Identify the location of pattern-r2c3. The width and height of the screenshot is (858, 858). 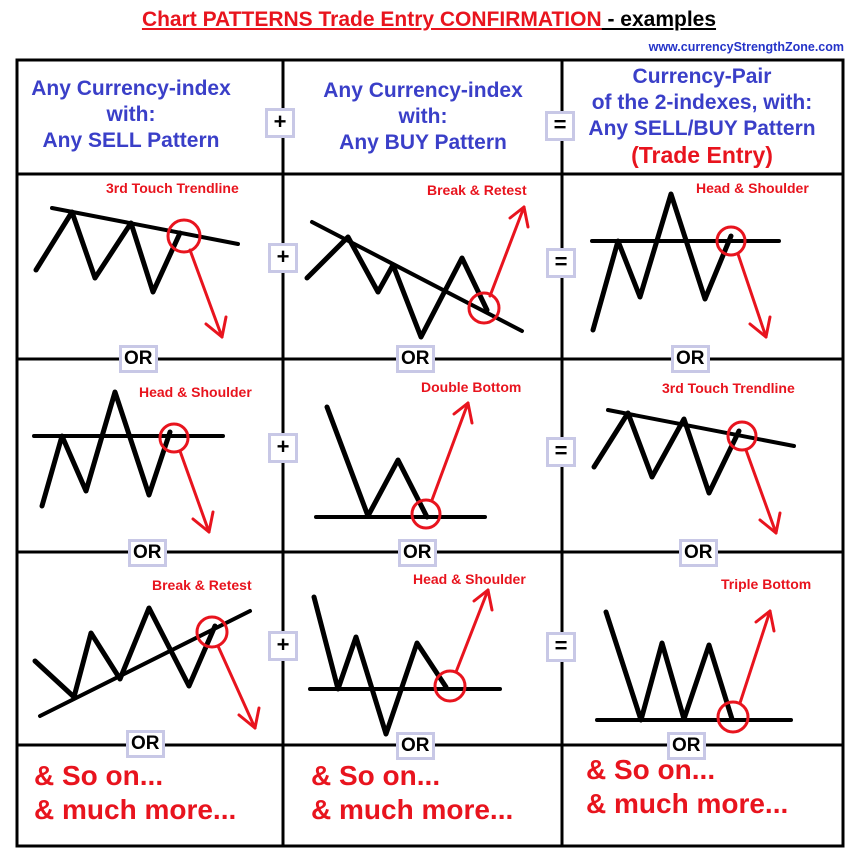
(693, 471).